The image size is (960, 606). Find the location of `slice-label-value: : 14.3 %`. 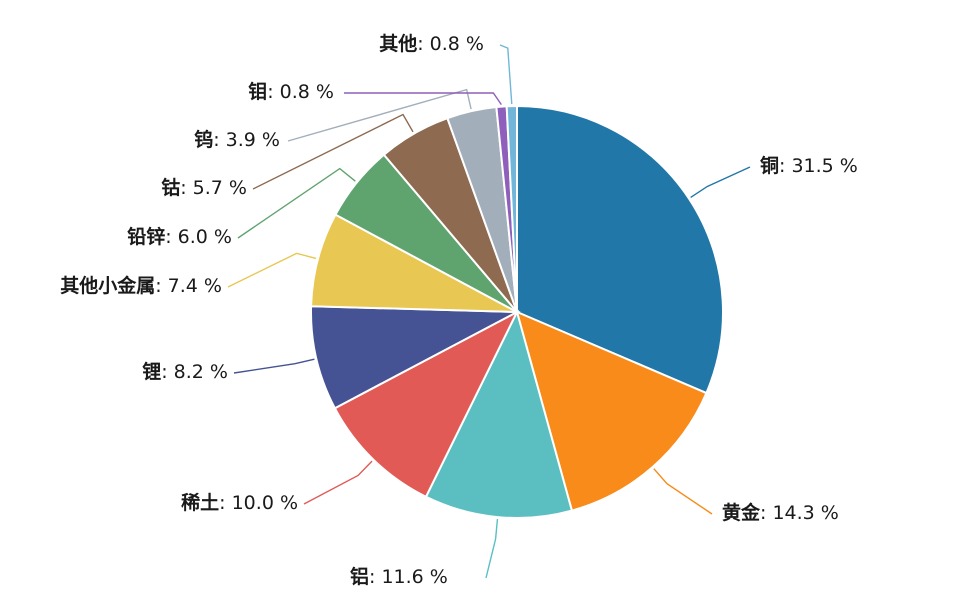

slice-label-value: : 14.3 % is located at coordinates (799, 513).